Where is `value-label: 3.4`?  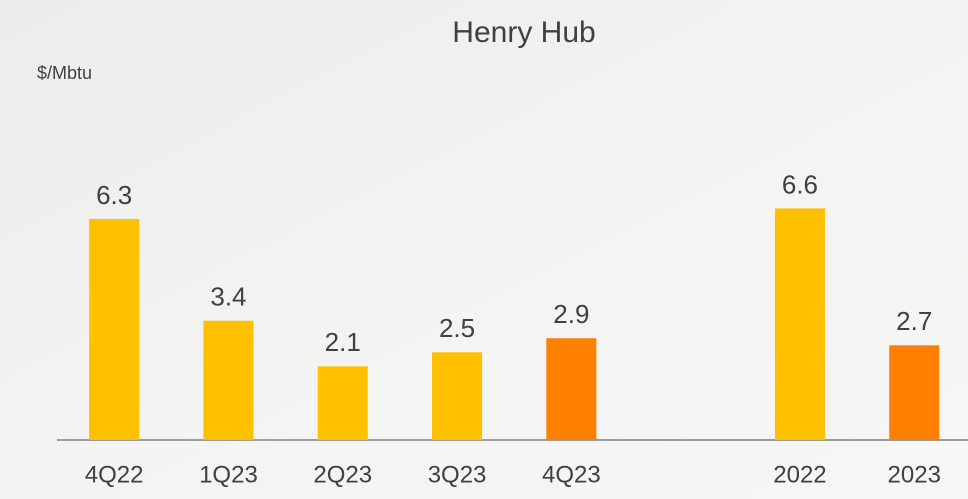
value-label: 3.4 is located at coordinates (228, 297).